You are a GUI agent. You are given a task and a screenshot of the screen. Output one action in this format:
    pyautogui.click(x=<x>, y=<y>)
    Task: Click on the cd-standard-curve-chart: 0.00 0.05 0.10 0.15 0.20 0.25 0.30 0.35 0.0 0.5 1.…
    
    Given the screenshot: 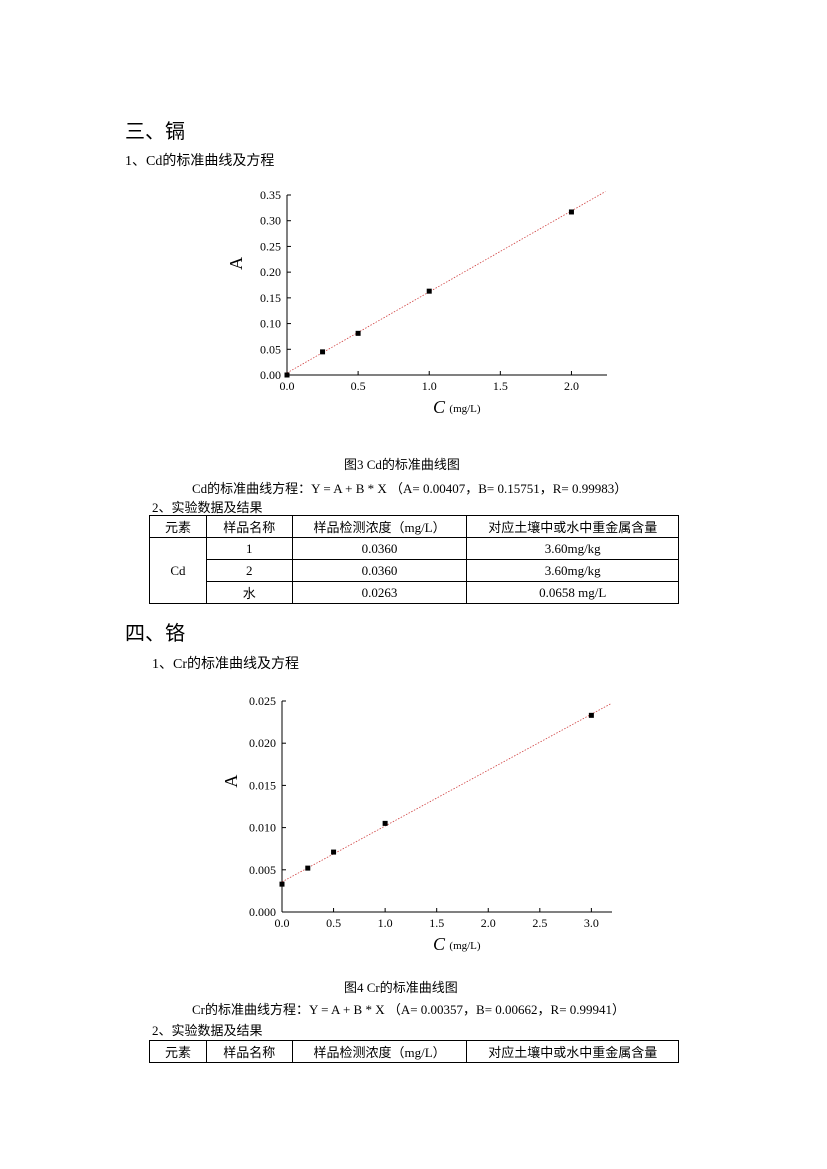 What is the action you would take?
    pyautogui.click(x=416, y=302)
    